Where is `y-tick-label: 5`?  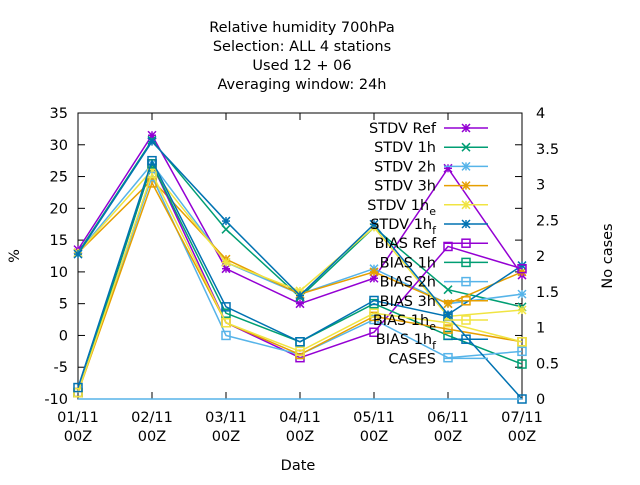 y-tick-label: 5 is located at coordinates (63, 305).